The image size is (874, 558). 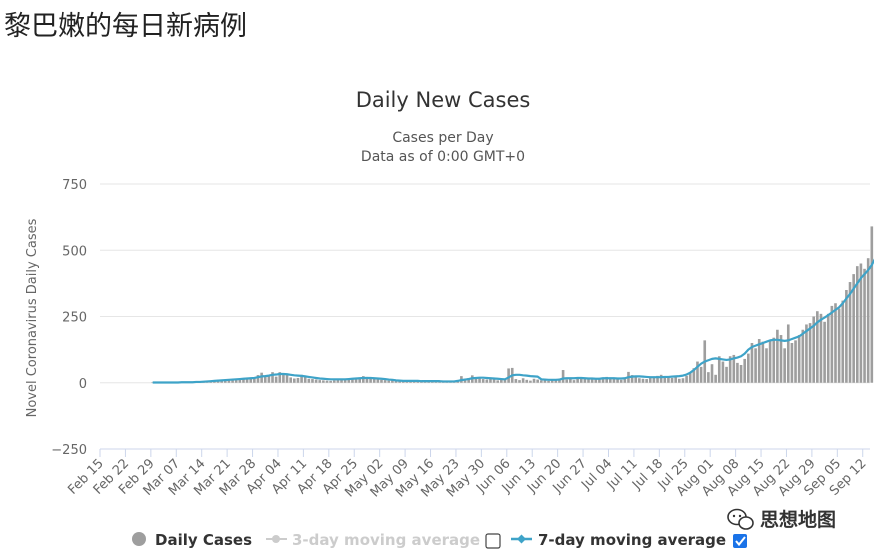 What do you see at coordinates (373, 540) in the screenshot?
I see `legend-item-3-day-average: 3-day moving average` at bounding box center [373, 540].